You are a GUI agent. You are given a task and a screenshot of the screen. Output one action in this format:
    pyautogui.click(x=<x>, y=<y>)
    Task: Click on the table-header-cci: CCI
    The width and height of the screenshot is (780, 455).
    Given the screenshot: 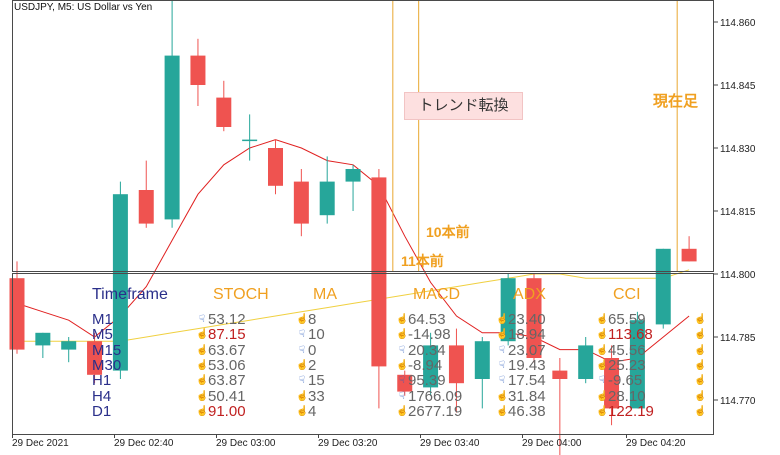 What is the action you would take?
    pyautogui.click(x=627, y=294)
    